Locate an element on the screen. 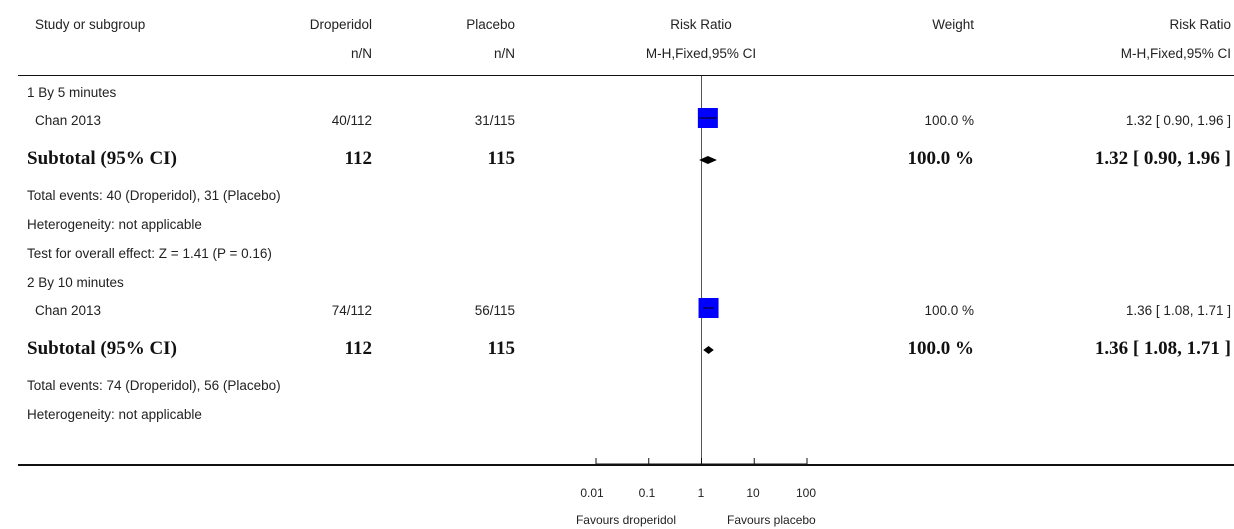 The width and height of the screenshot is (1234, 529). header-risk-ratio-right-sub: M-H,Fixed,95% CI is located at coordinates (1175, 53).